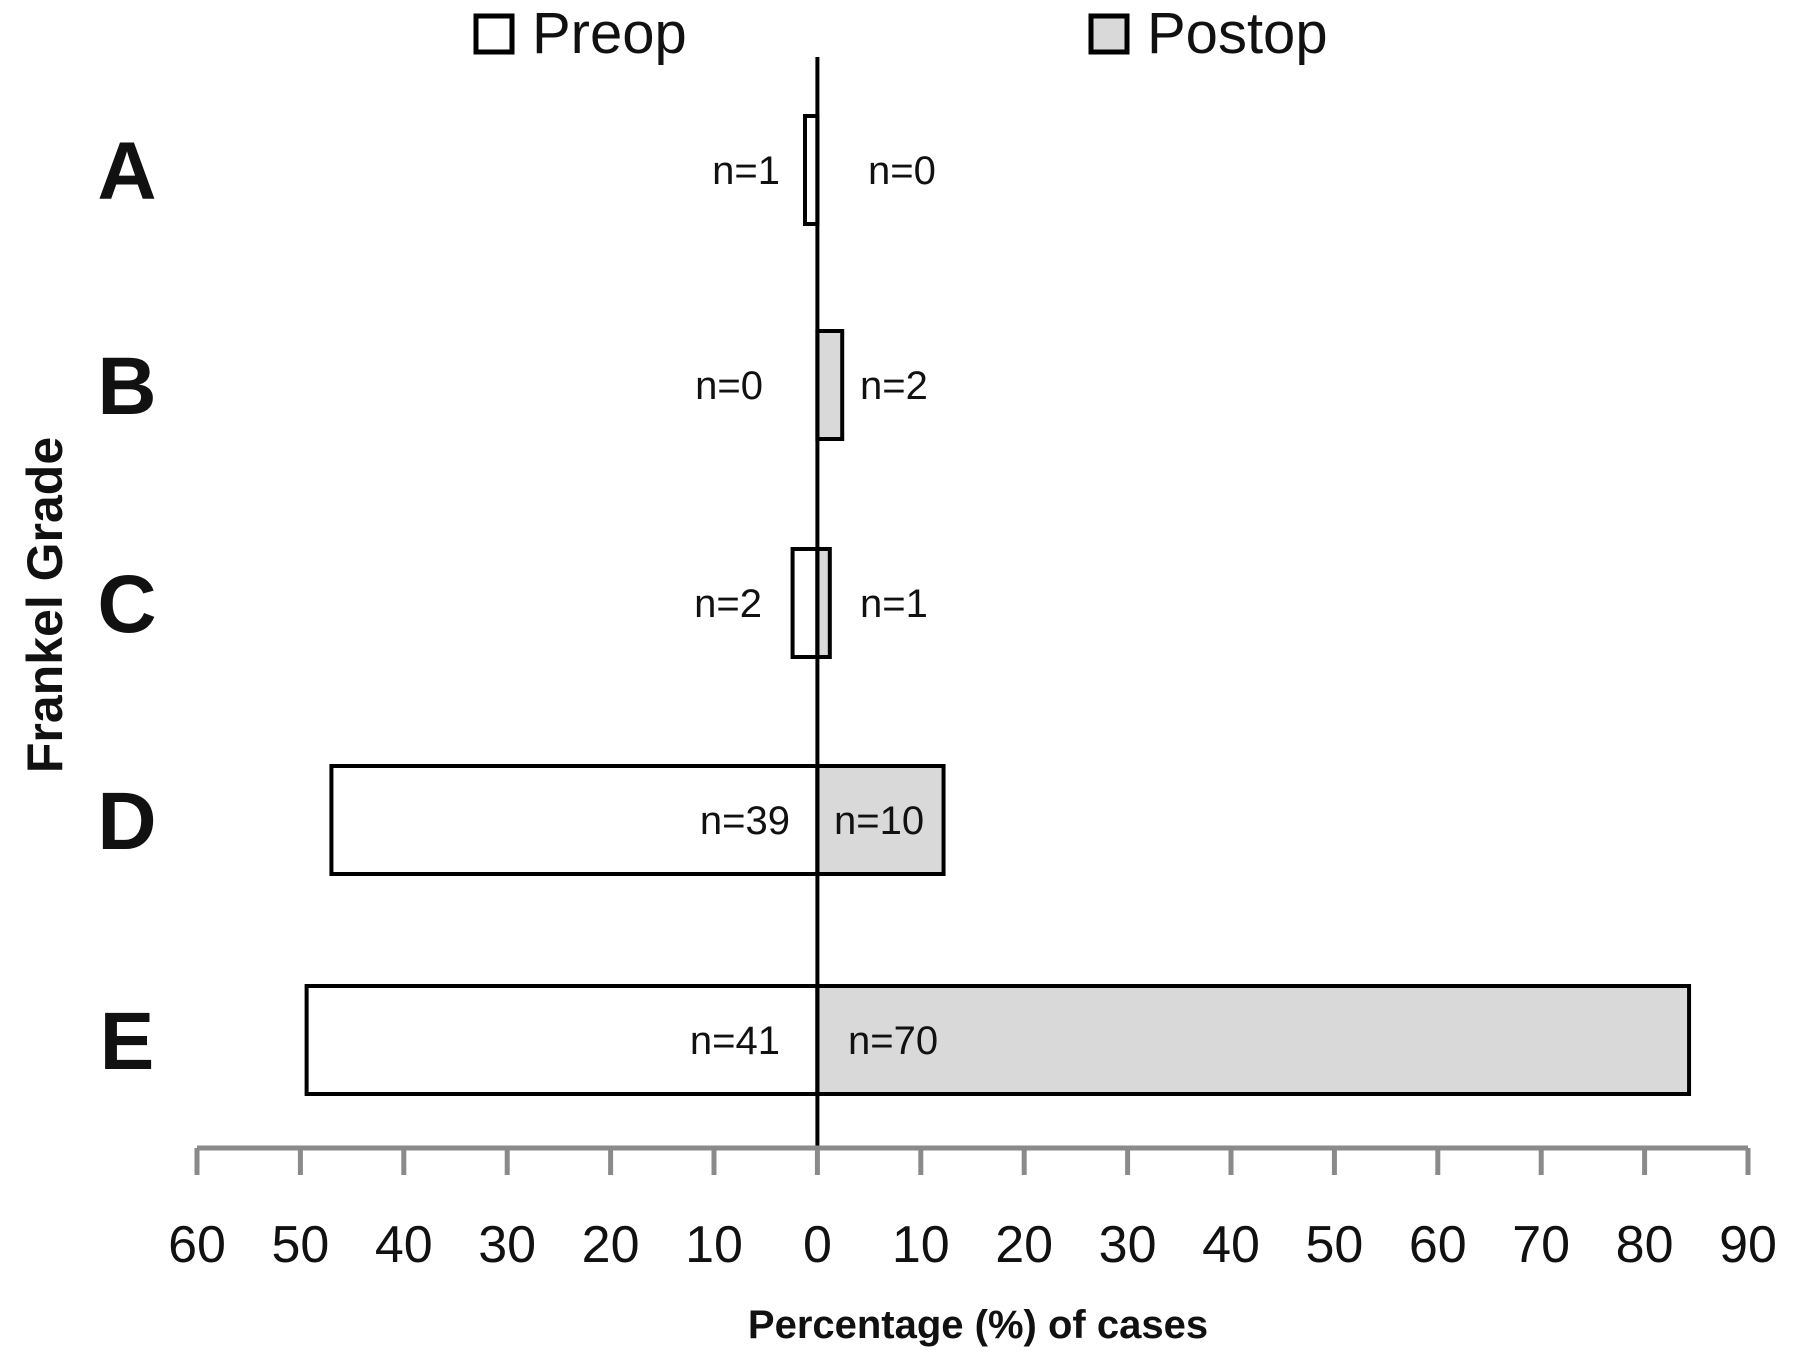 The image size is (1800, 1355). Describe the element at coordinates (1645, 1245) in the screenshot. I see `x-tick-label: 80` at that location.